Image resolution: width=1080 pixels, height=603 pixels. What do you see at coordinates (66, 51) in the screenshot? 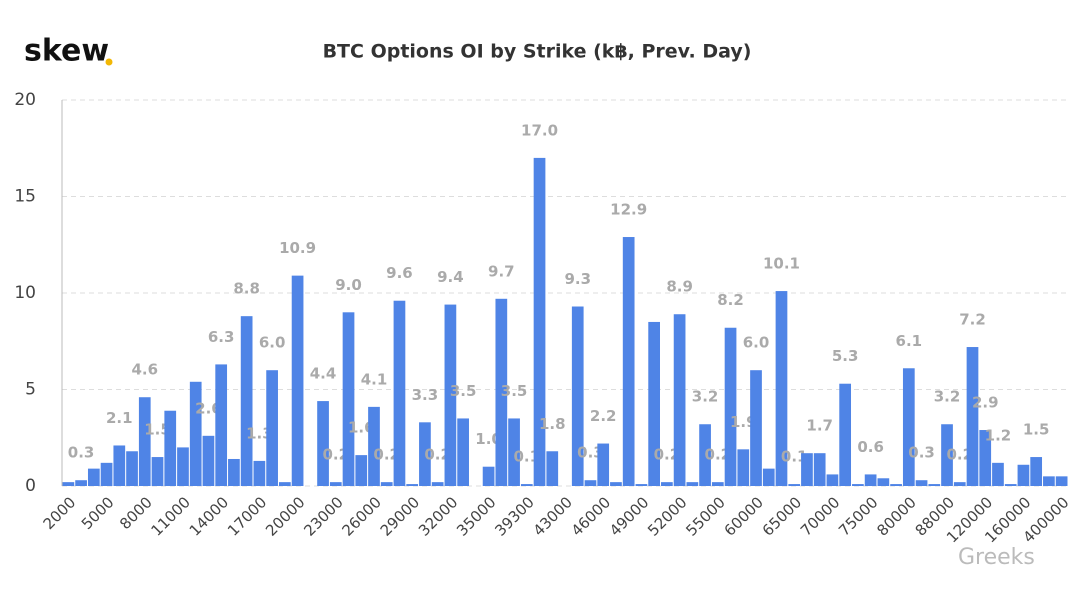
I see `logo: skew` at bounding box center [66, 51].